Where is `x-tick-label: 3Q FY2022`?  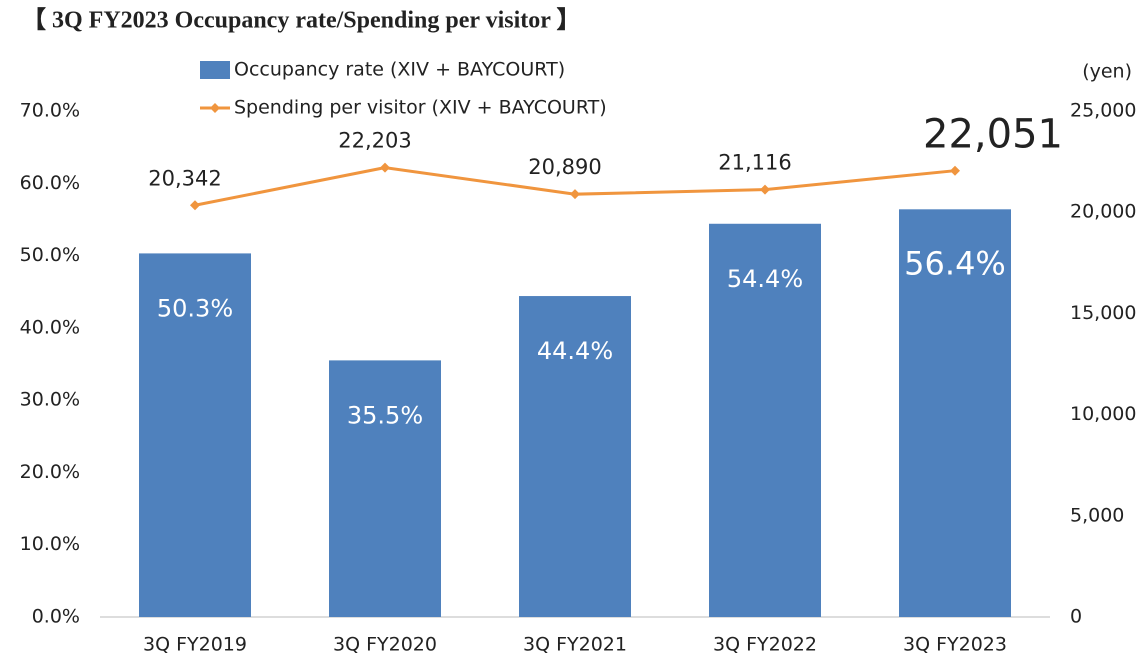
x-tick-label: 3Q FY2022 is located at coordinates (765, 645).